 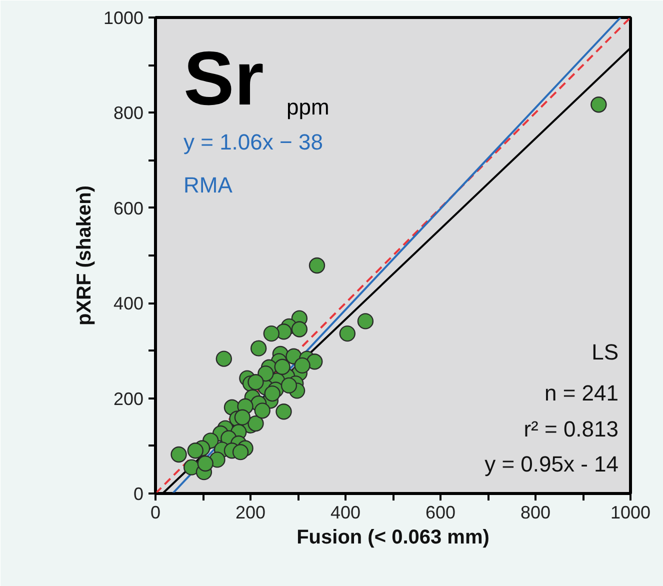 I want to click on y-tick-label: 400, so click(x=128, y=304).